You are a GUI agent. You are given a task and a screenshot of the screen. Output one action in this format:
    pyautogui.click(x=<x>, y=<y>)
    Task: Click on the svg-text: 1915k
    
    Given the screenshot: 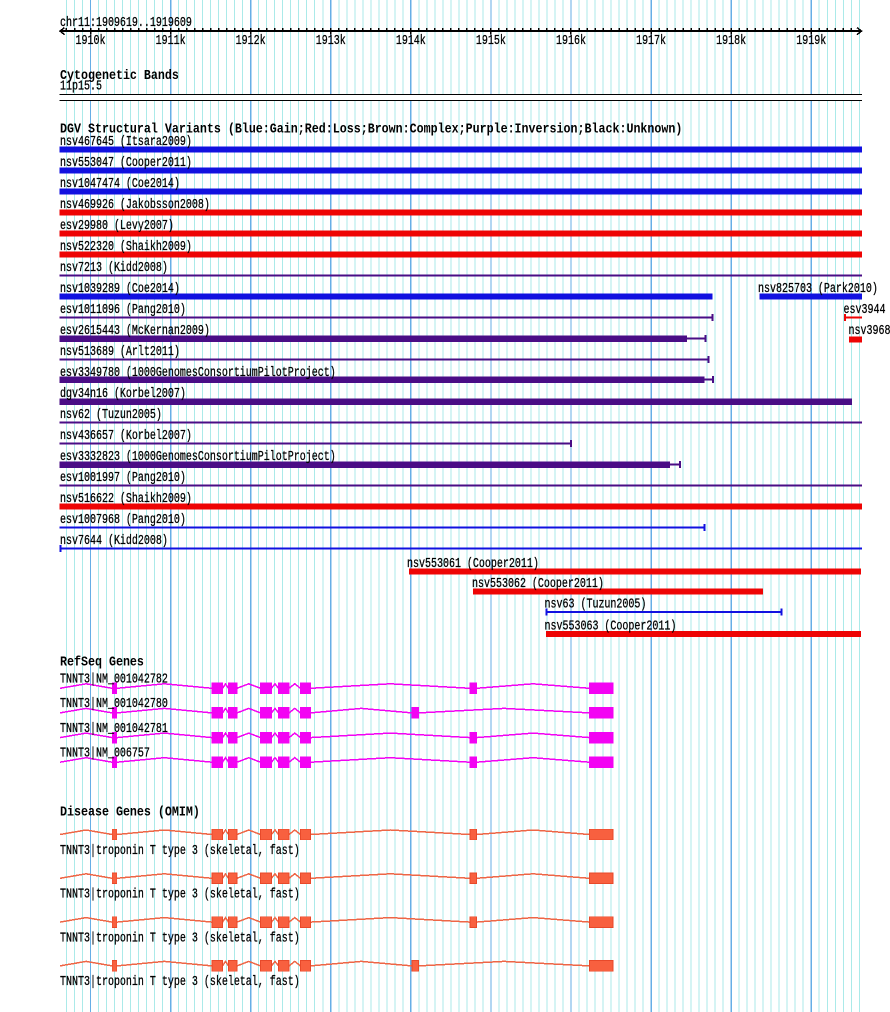 What is the action you would take?
    pyautogui.click(x=491, y=40)
    